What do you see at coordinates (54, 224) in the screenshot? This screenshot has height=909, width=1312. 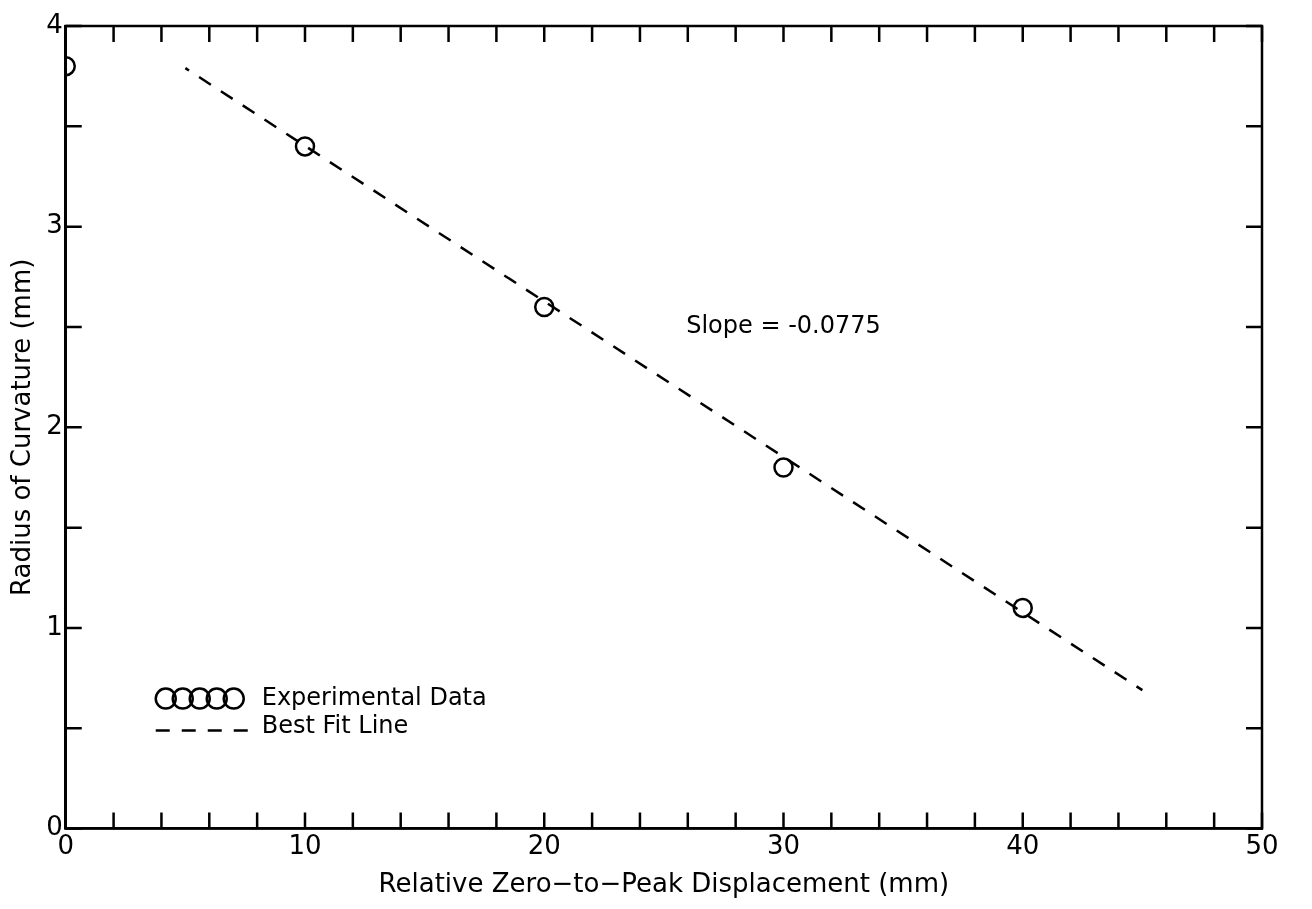 I see `y-tick-label: 3` at bounding box center [54, 224].